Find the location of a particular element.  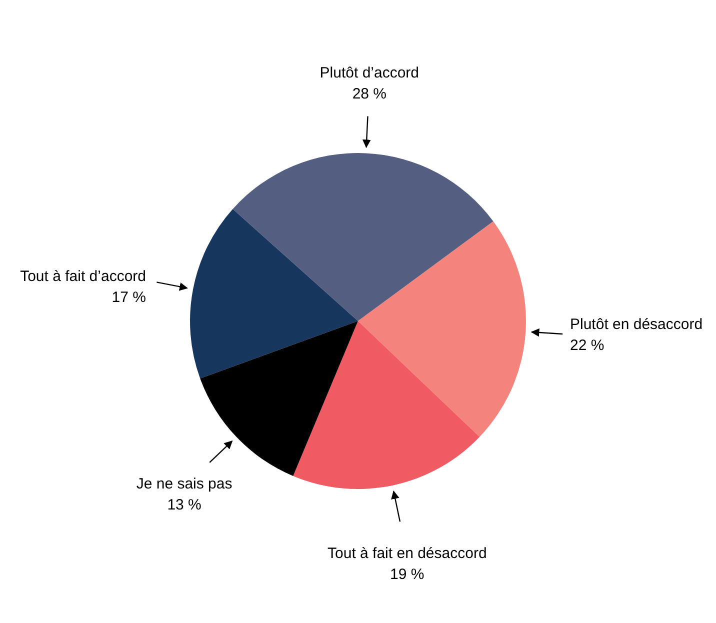

data-label: 19 % is located at coordinates (407, 574).